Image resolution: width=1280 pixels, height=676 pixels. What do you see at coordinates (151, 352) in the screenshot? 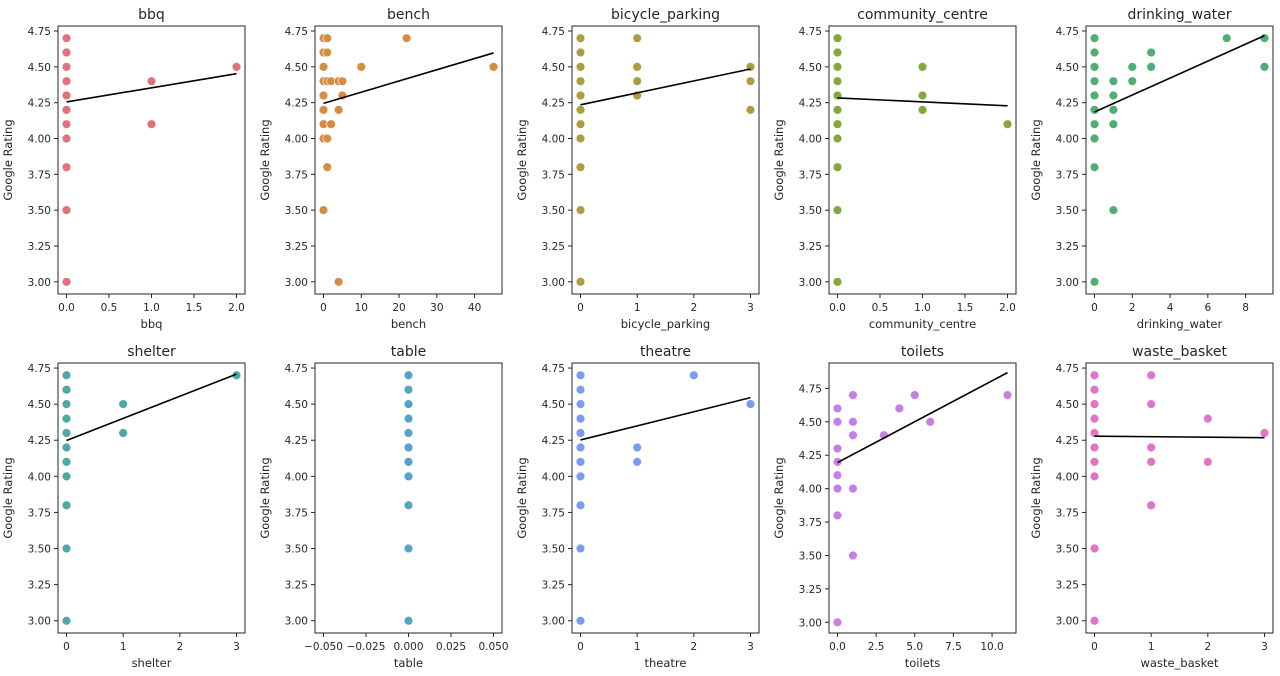
I see `subplot-title: shelter` at bounding box center [151, 352].